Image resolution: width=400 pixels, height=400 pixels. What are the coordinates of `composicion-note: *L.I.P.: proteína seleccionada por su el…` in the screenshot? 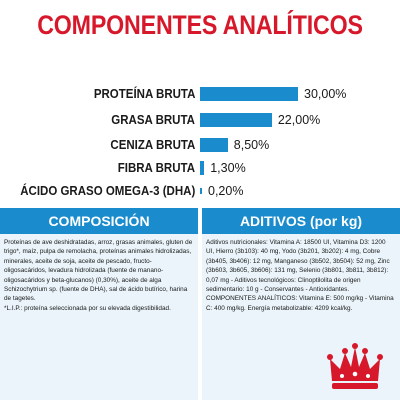 It's located at (87, 308).